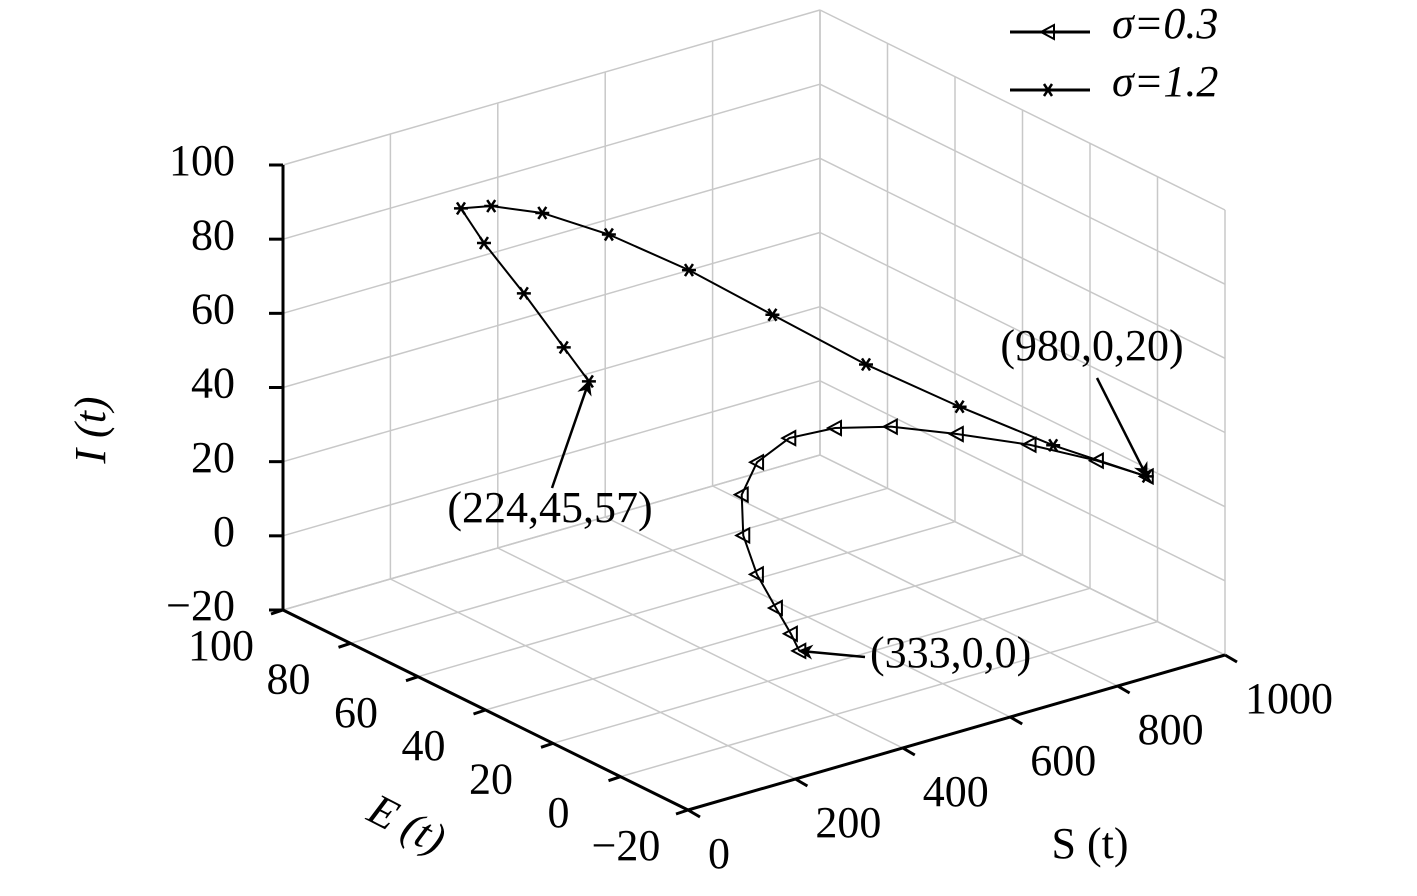 The height and width of the screenshot is (896, 1417). Describe the element at coordinates (1091, 345) in the screenshot. I see `annotation: (980,0,20)` at that location.